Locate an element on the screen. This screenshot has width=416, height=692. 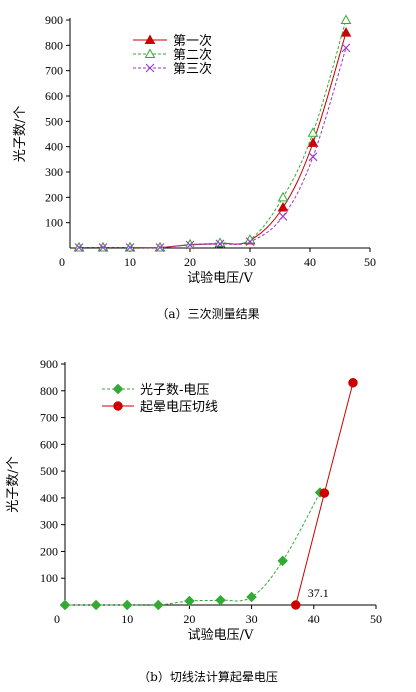
annotation-label: 37.1 is located at coordinates (318, 593).